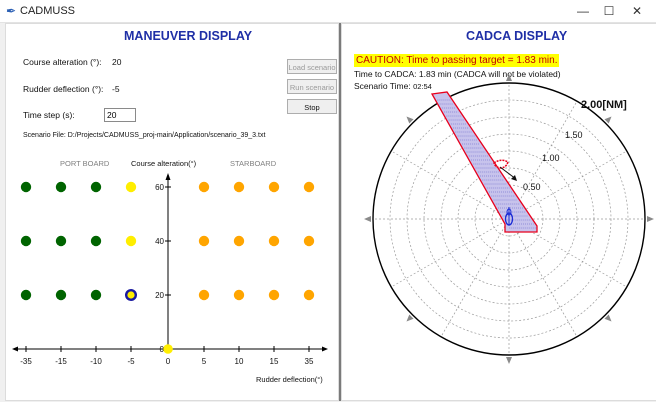 The image size is (656, 402). I want to click on panel-divider, so click(340, 212).